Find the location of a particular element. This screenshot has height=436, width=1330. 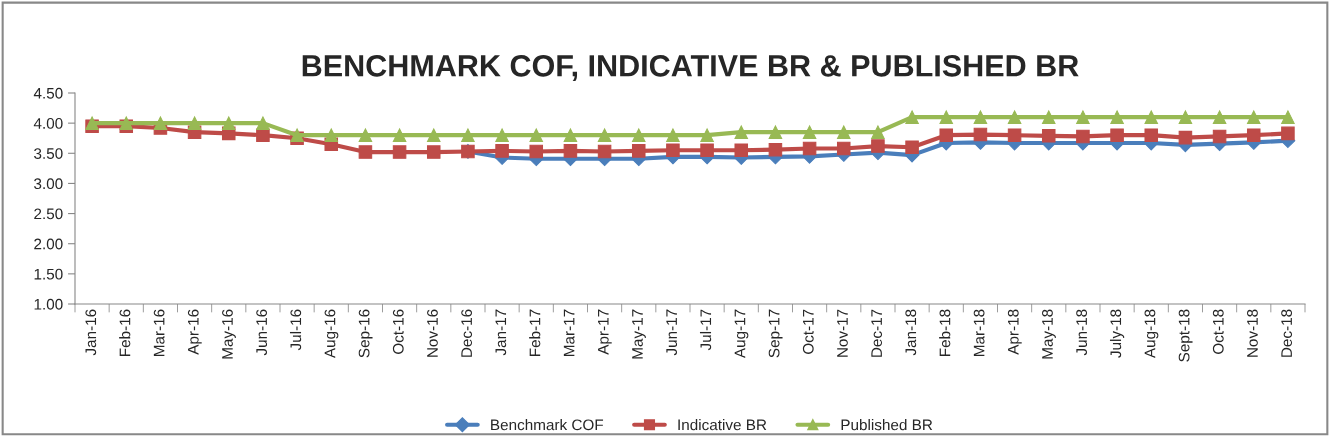

y-tick-label: 3.50 is located at coordinates (48, 153).